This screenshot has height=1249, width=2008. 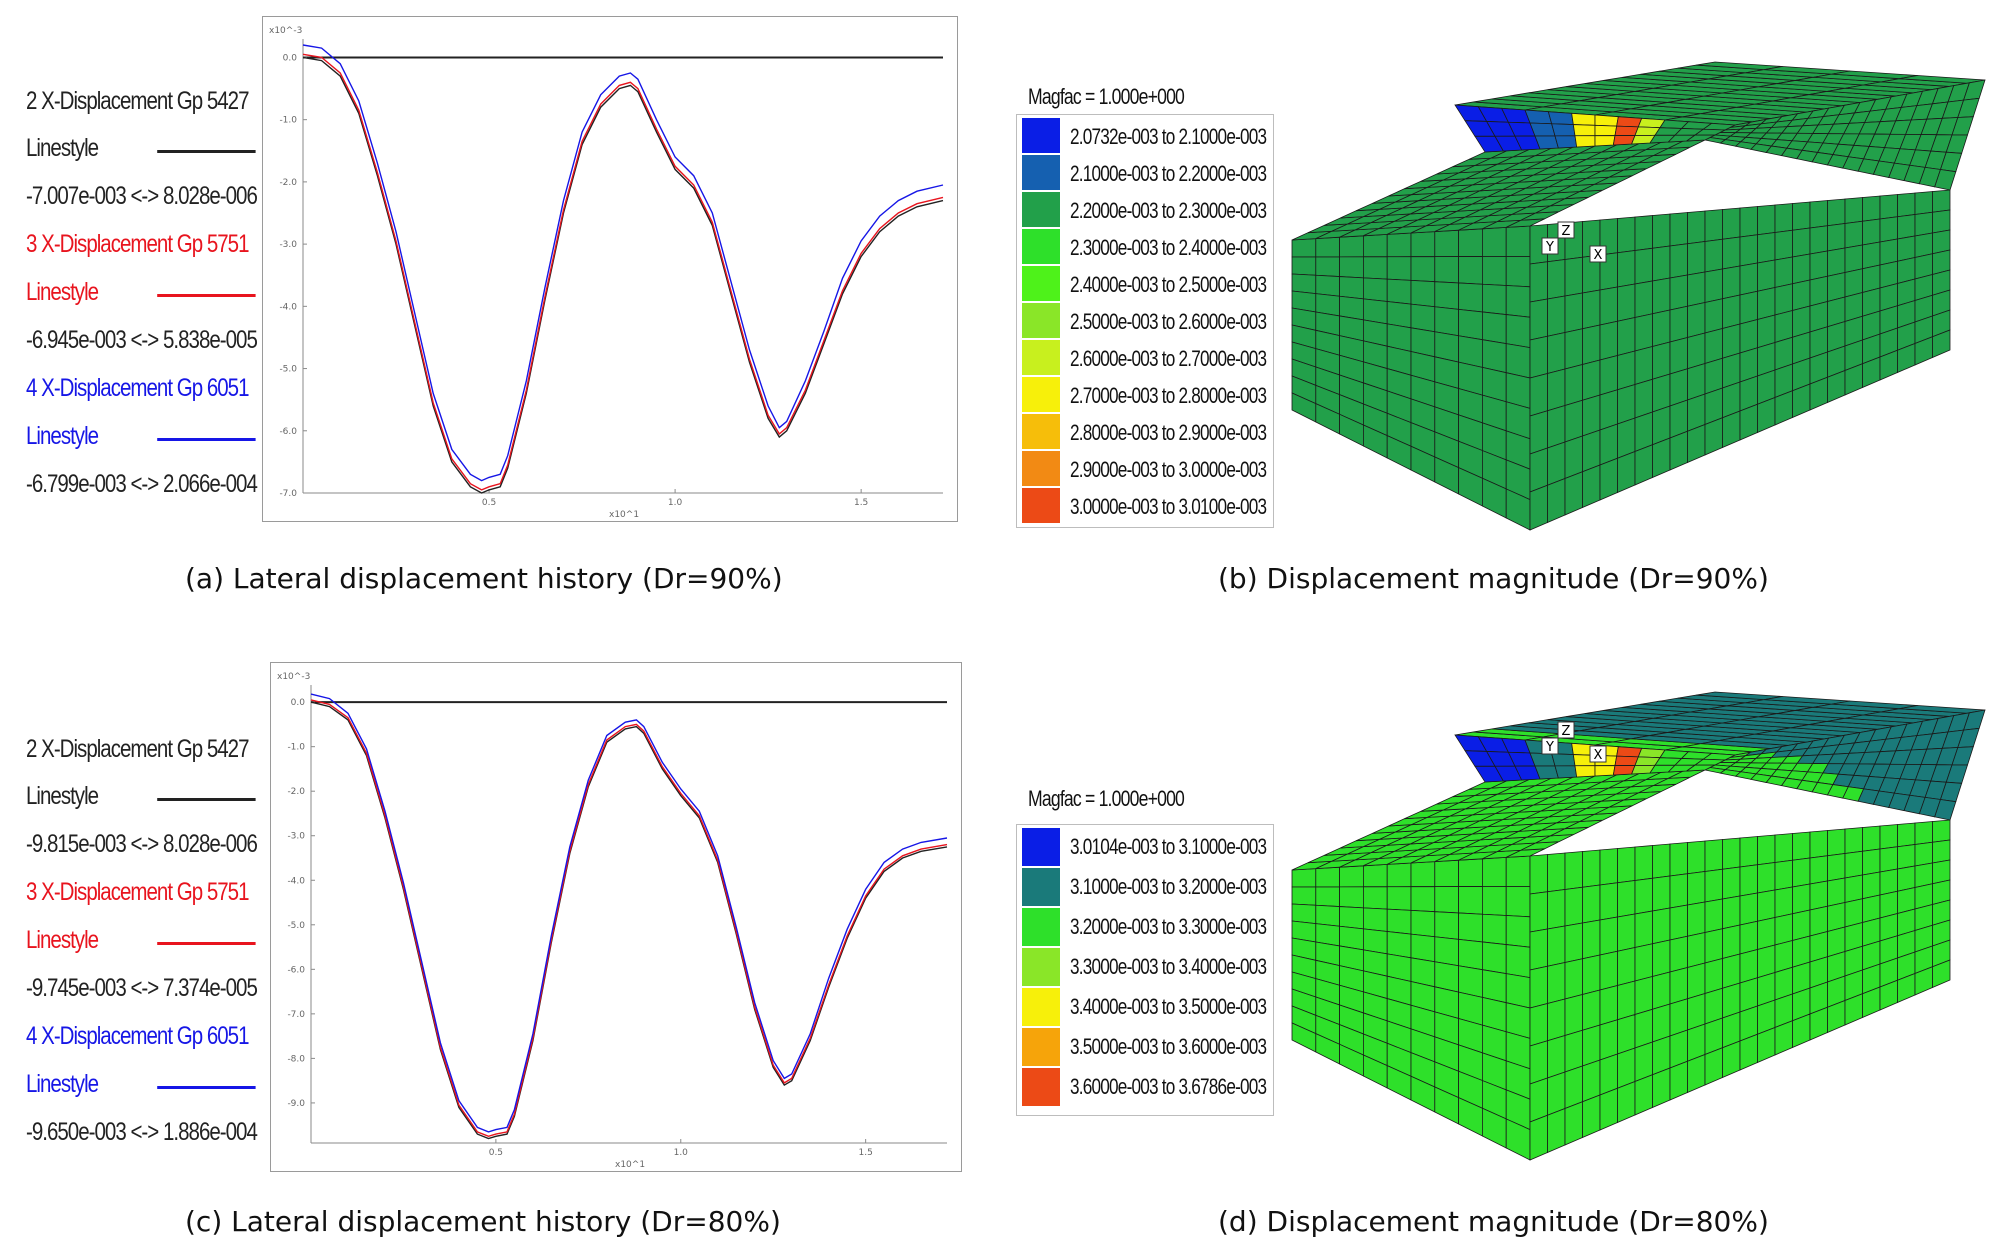 I want to click on x-tick-label: 1.0, so click(x=681, y=1153).